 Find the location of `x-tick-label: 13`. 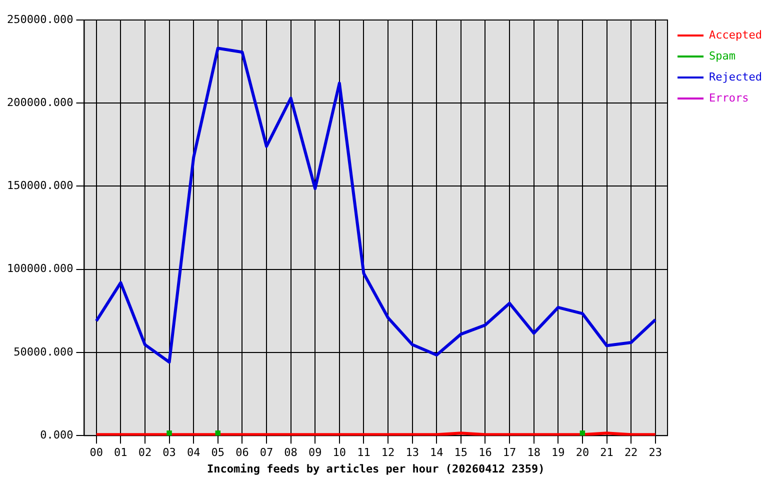

x-tick-label: 13 is located at coordinates (412, 453).